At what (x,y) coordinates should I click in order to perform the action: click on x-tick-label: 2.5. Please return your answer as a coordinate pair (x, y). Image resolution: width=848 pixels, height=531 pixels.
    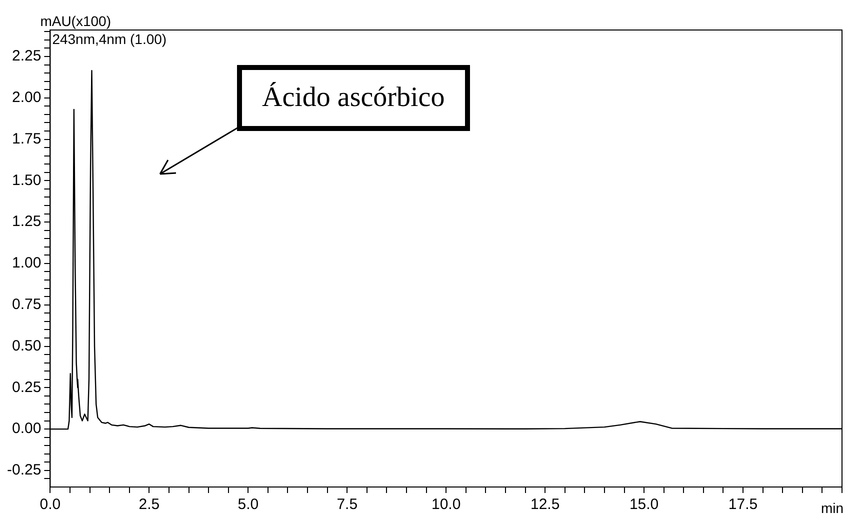
    Looking at the image, I should click on (149, 505).